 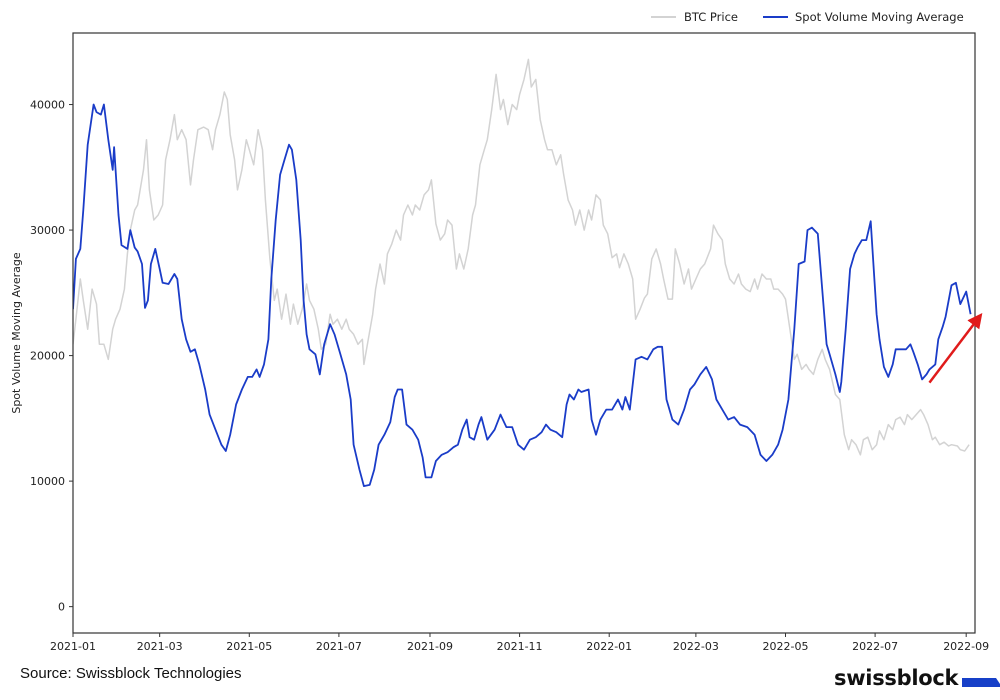 I want to click on source-caption: Source: Swissblock Technologies, so click(x=131, y=673).